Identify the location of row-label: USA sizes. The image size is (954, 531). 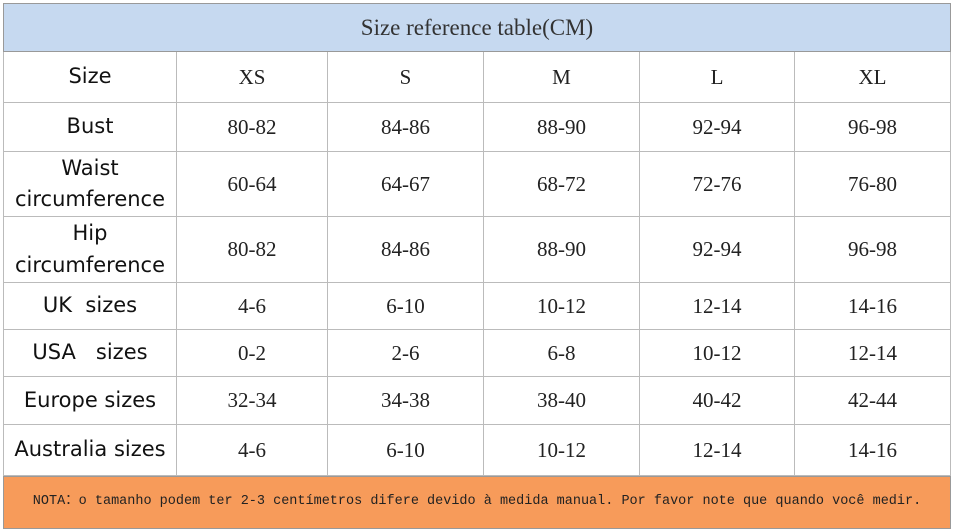
(90, 353).